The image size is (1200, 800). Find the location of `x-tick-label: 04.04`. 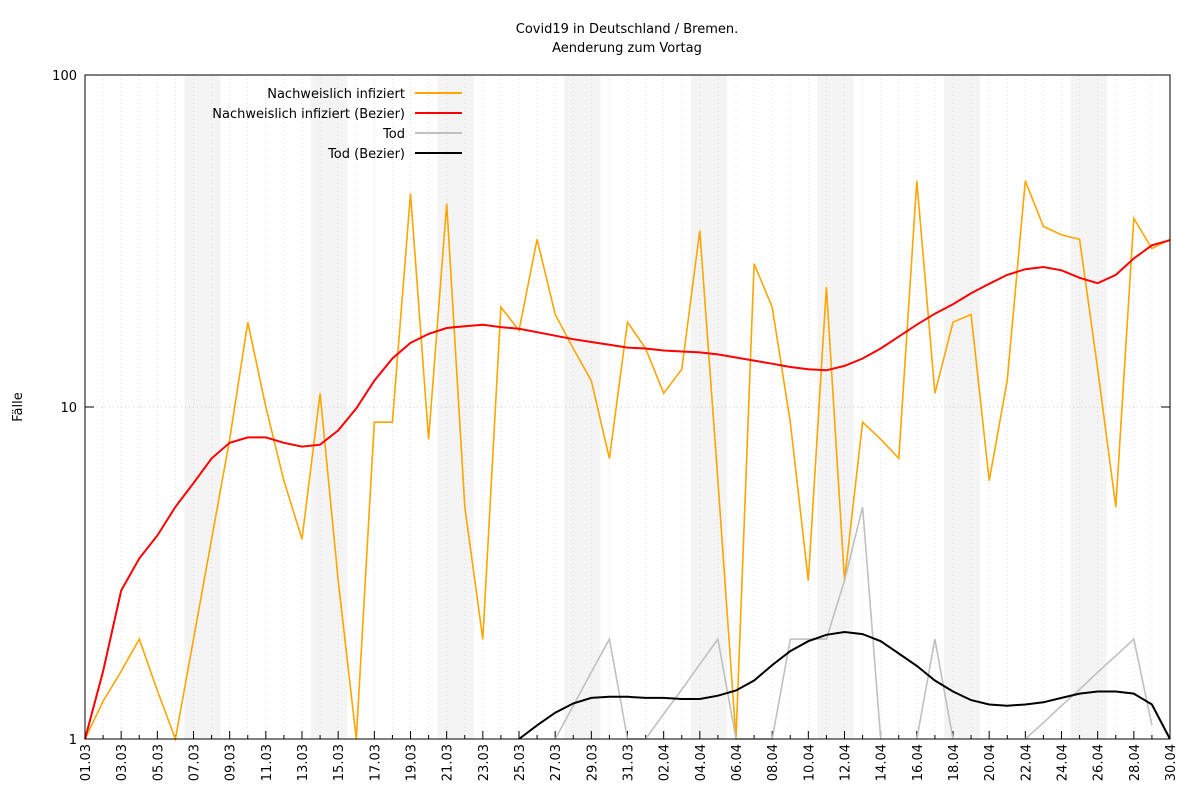

x-tick-label: 04.04 is located at coordinates (701, 762).